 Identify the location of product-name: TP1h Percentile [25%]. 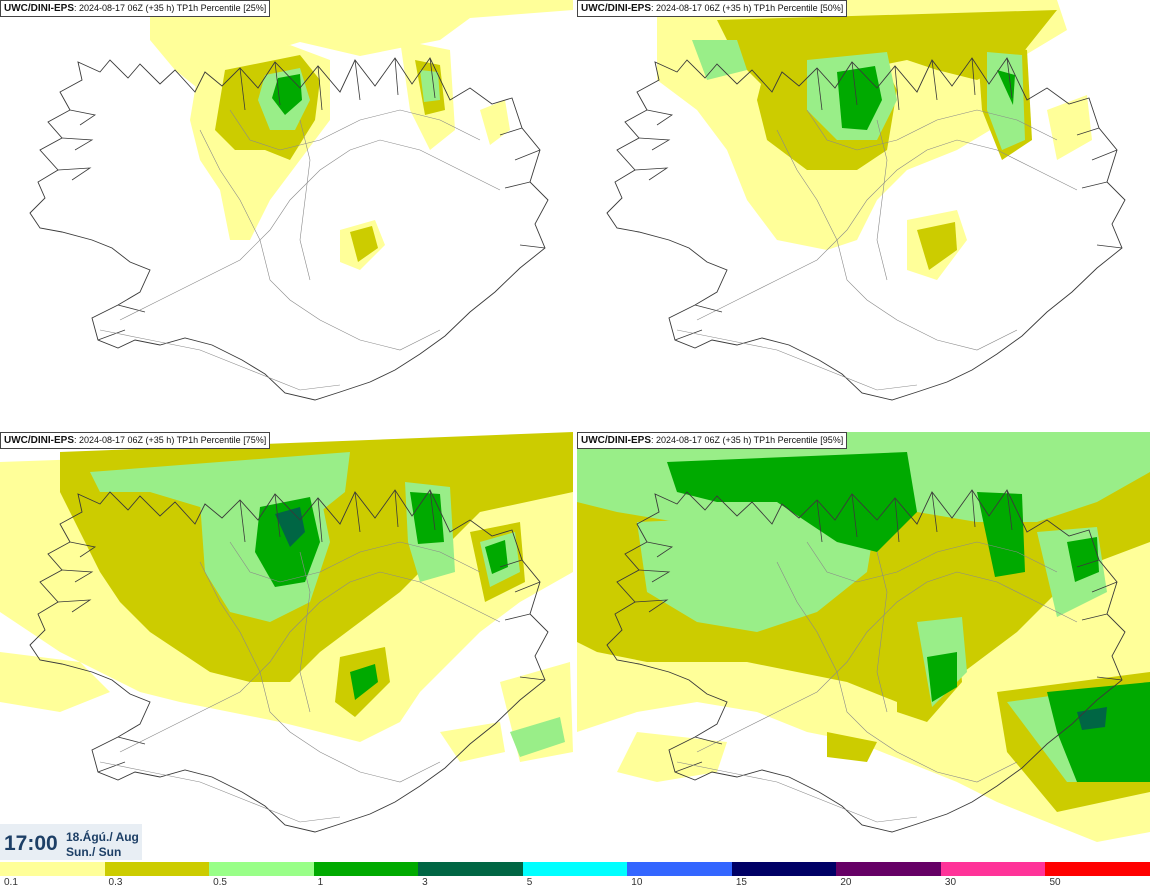
(221, 8).